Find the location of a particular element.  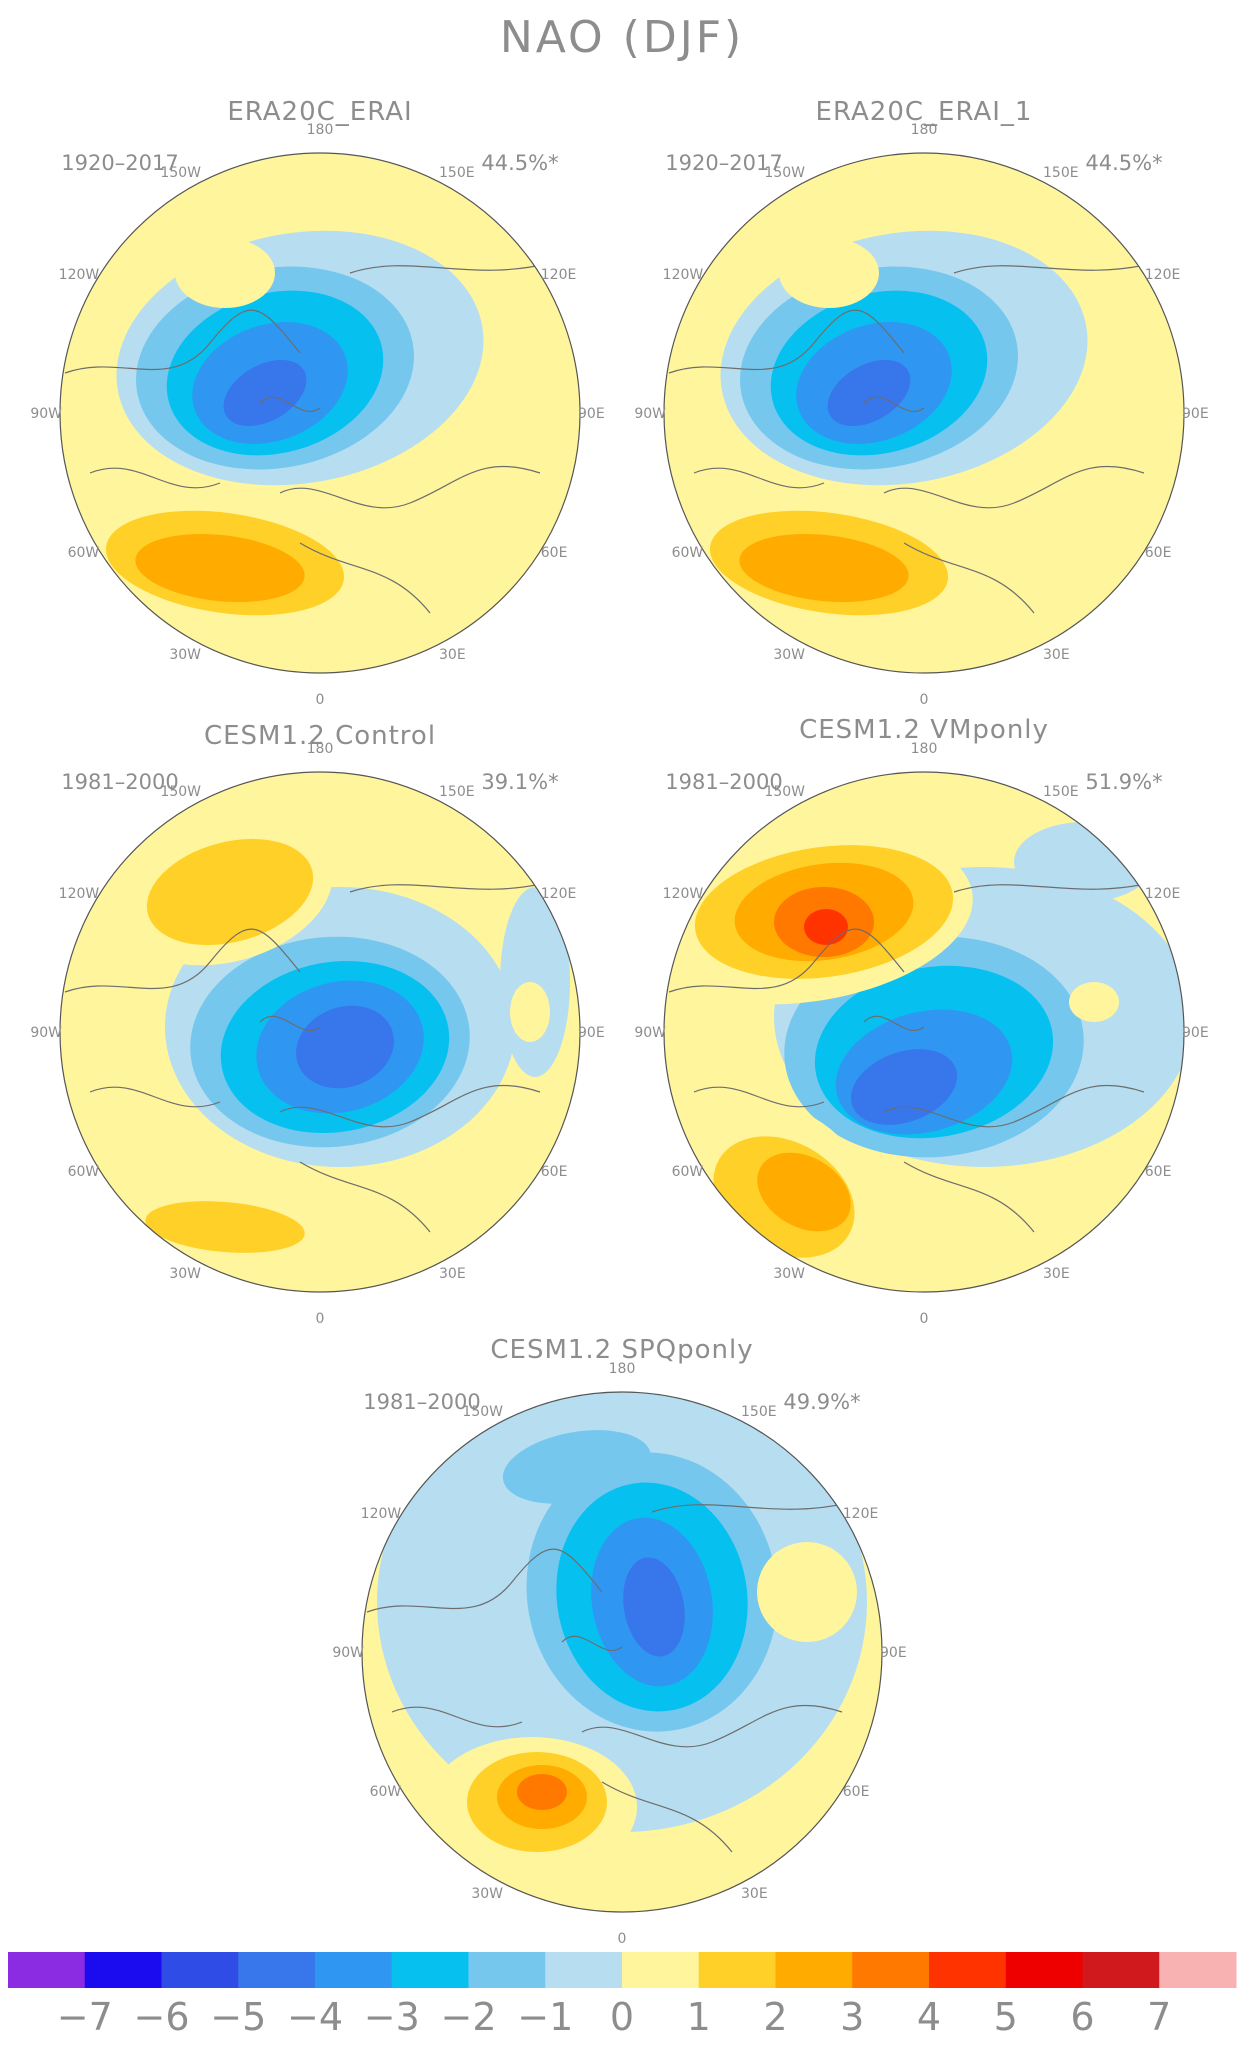

panel-title: CESM1.2 Control is located at coordinates (320, 736).